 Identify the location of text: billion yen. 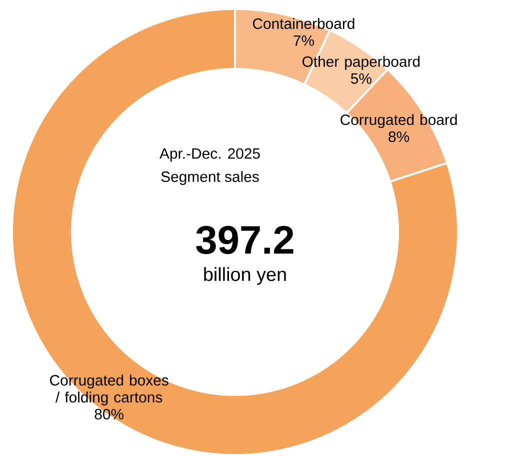
(245, 276).